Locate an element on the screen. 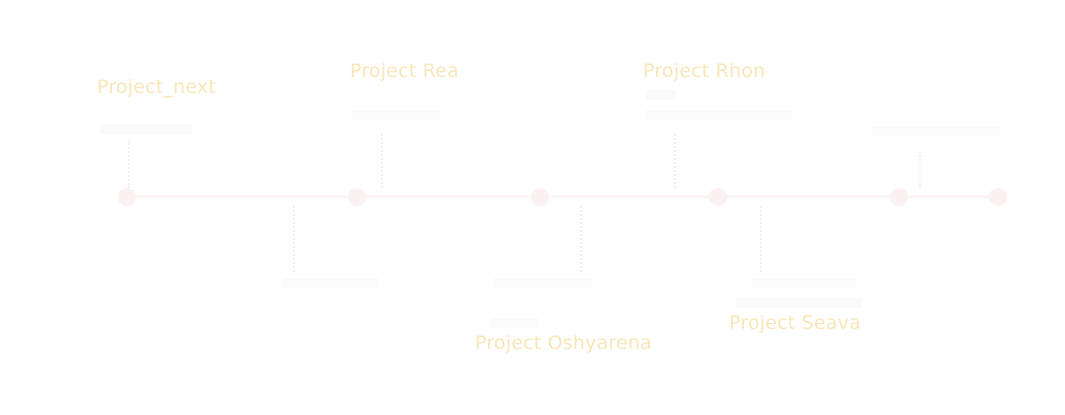  project-title: Project_next is located at coordinates (156, 87).